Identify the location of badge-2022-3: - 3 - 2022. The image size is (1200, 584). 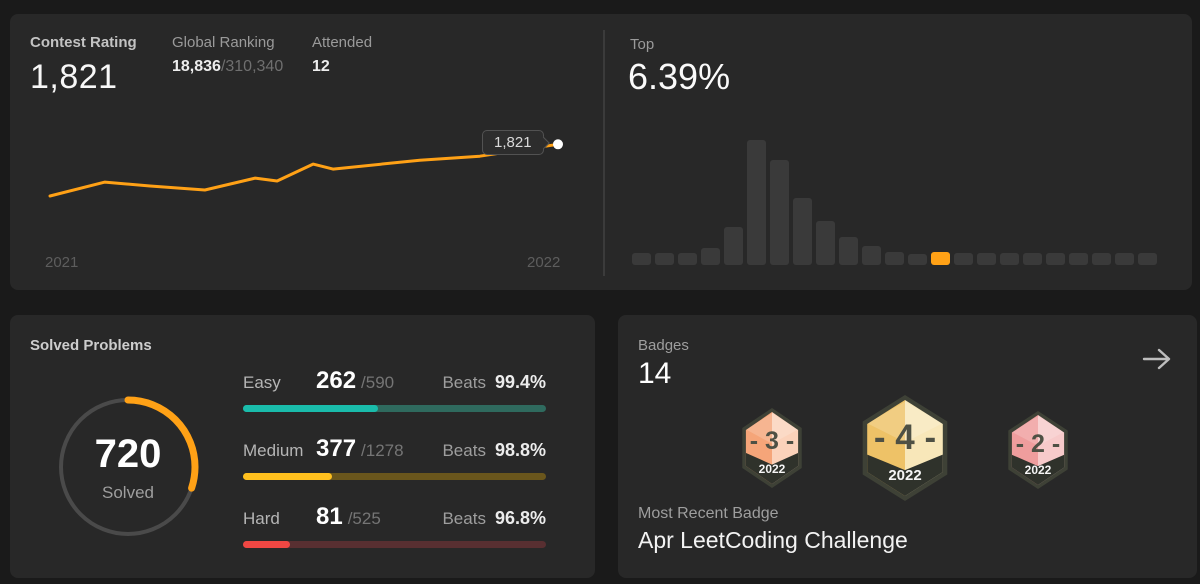
(772, 448).